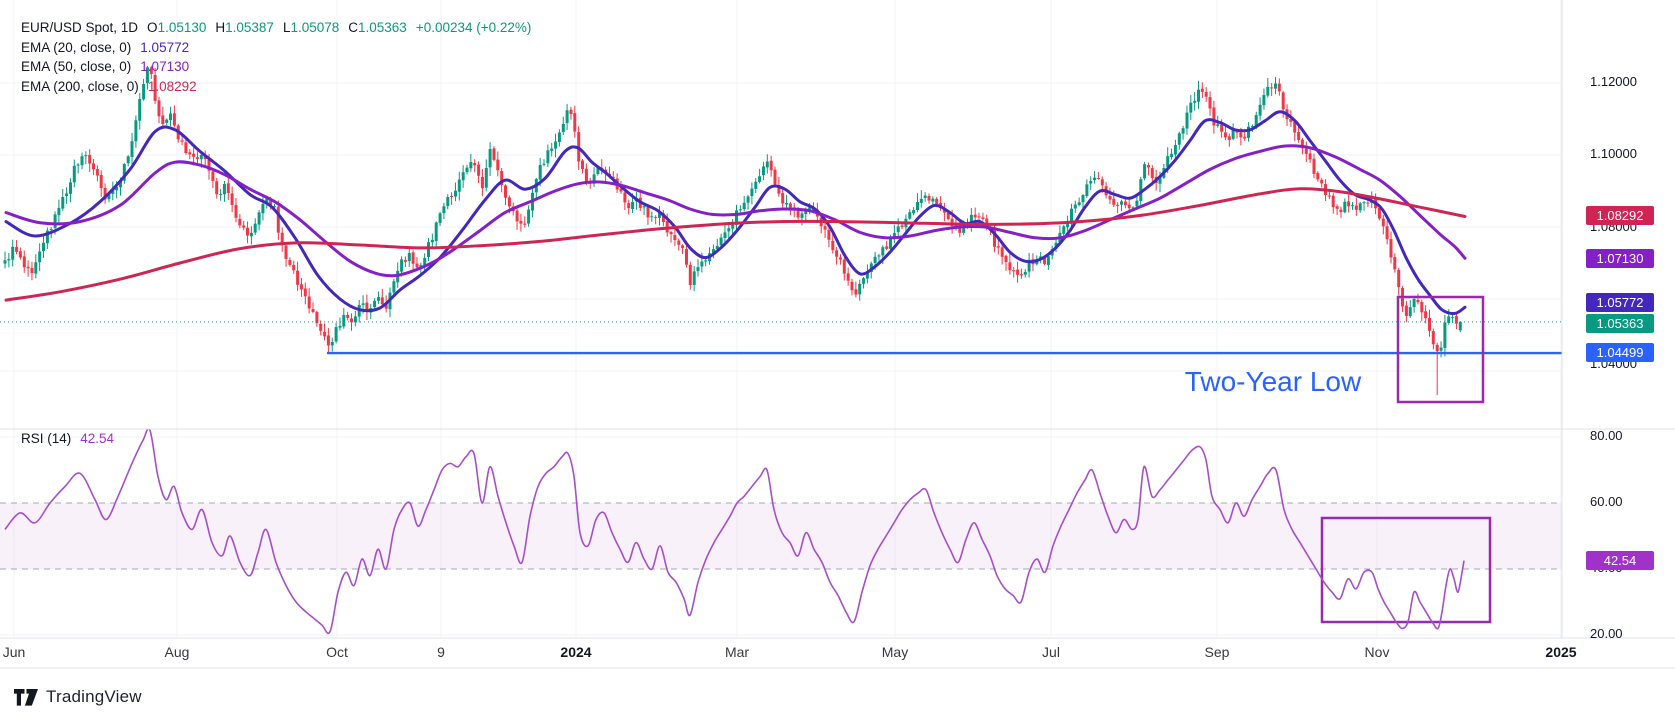  Describe the element at coordinates (80, 86) in the screenshot. I see `ema200-label: EMA (200, close, 0)` at that location.